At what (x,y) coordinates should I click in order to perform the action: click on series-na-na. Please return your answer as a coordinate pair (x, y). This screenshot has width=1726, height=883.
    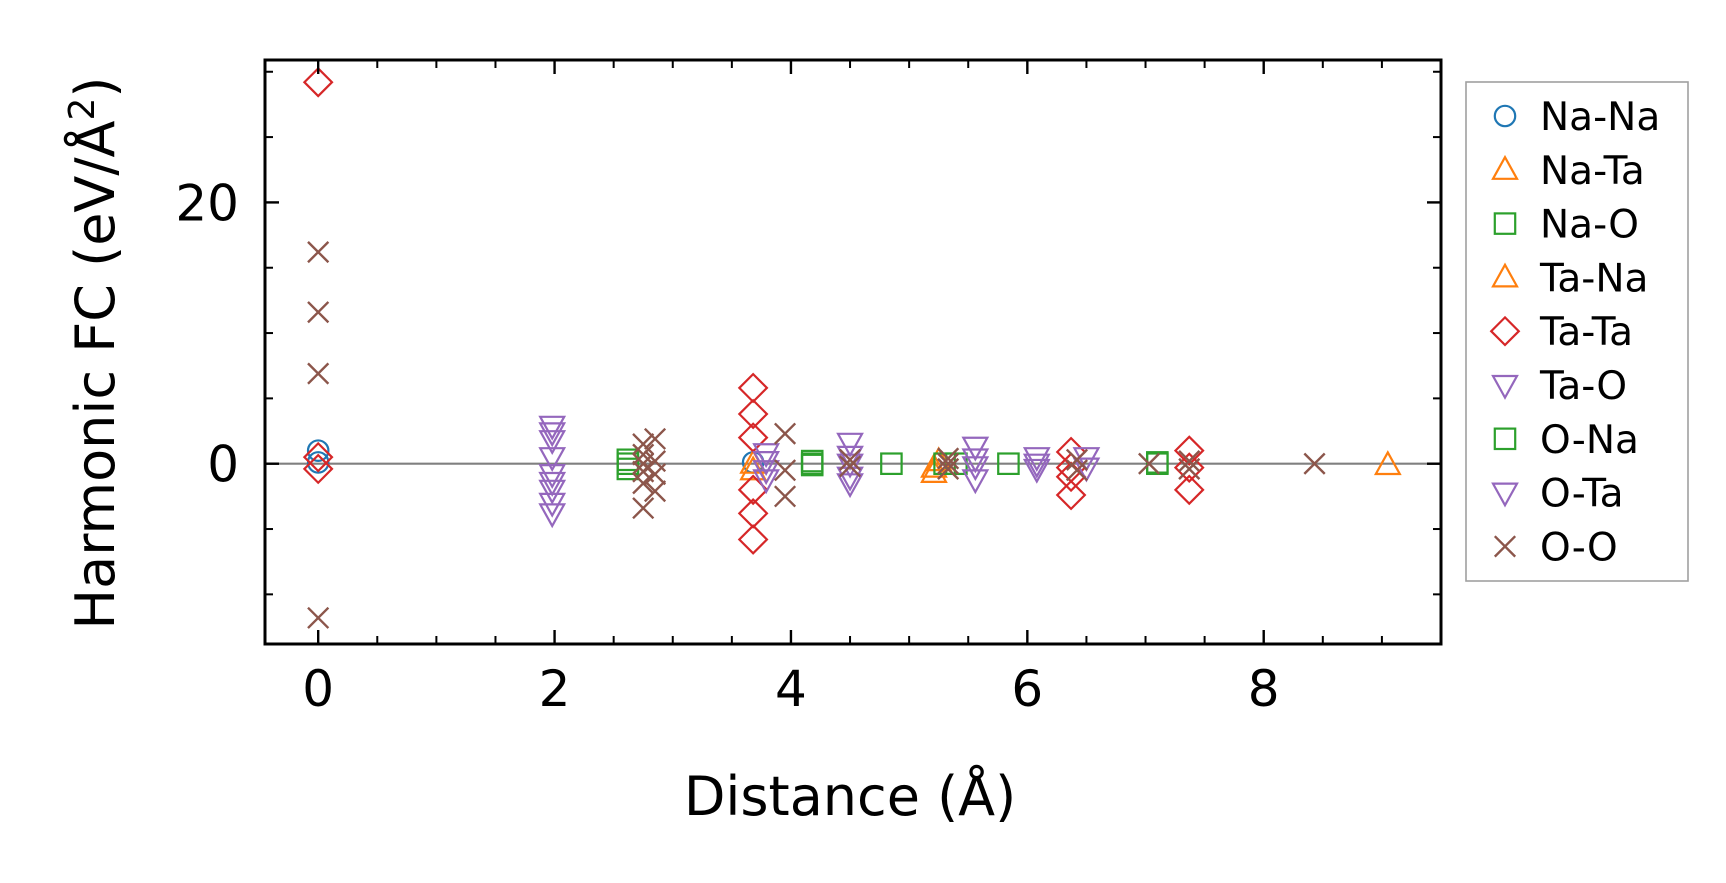
    Looking at the image, I should click on (535, 456).